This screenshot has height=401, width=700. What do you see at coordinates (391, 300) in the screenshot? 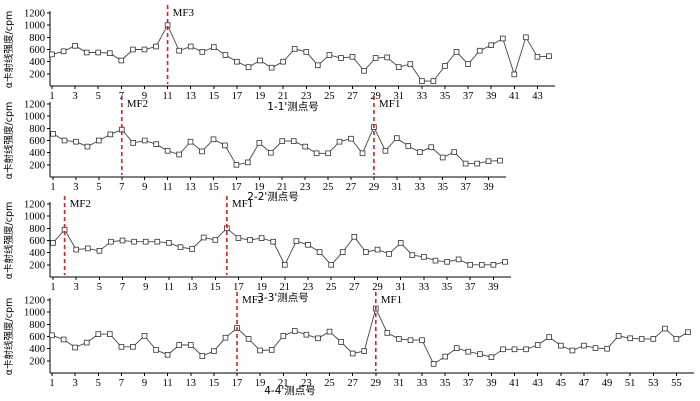
I see `fault-label-mf1: MF1` at bounding box center [391, 300].